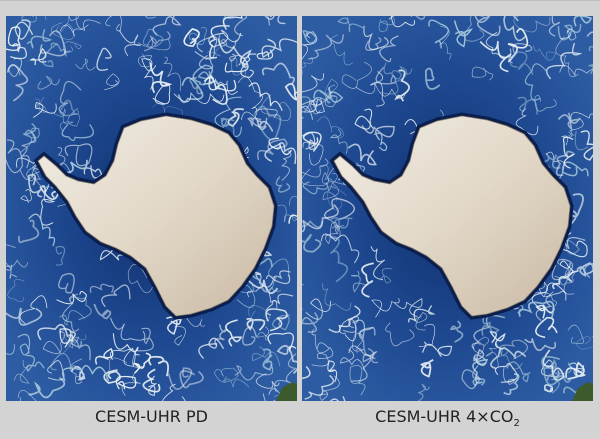 This screenshot has width=600, height=439. What do you see at coordinates (582, 391) in the screenshot?
I see `land-corner` at bounding box center [582, 391].